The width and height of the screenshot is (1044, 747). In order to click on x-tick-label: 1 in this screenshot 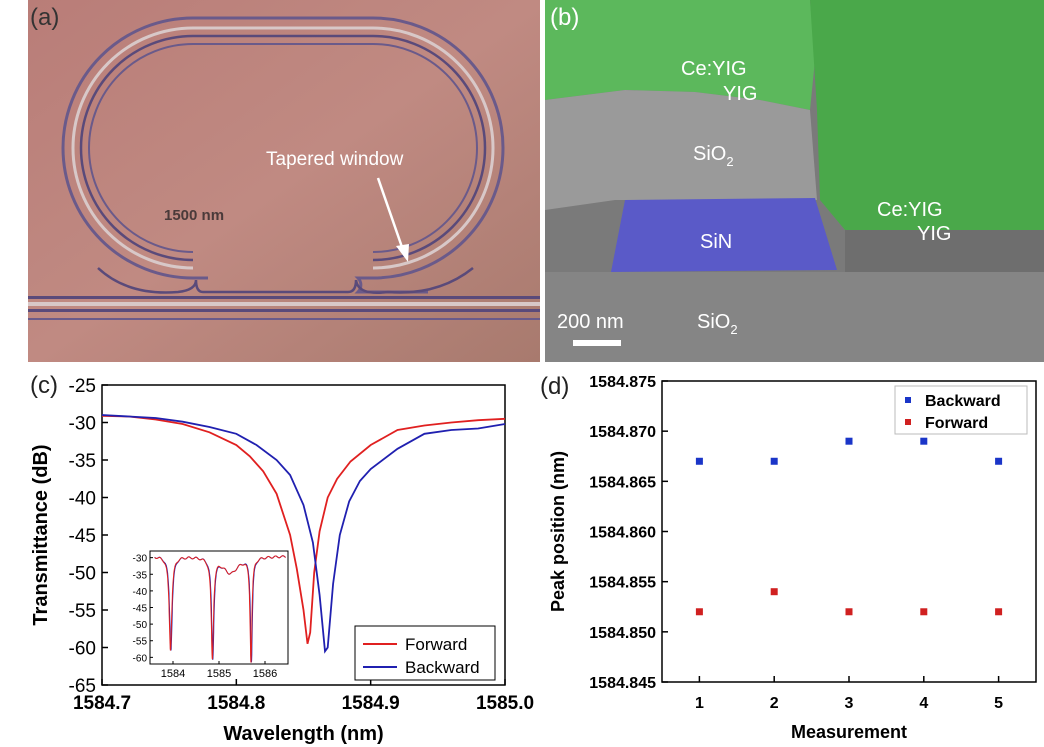, I will do `click(699, 703)`.